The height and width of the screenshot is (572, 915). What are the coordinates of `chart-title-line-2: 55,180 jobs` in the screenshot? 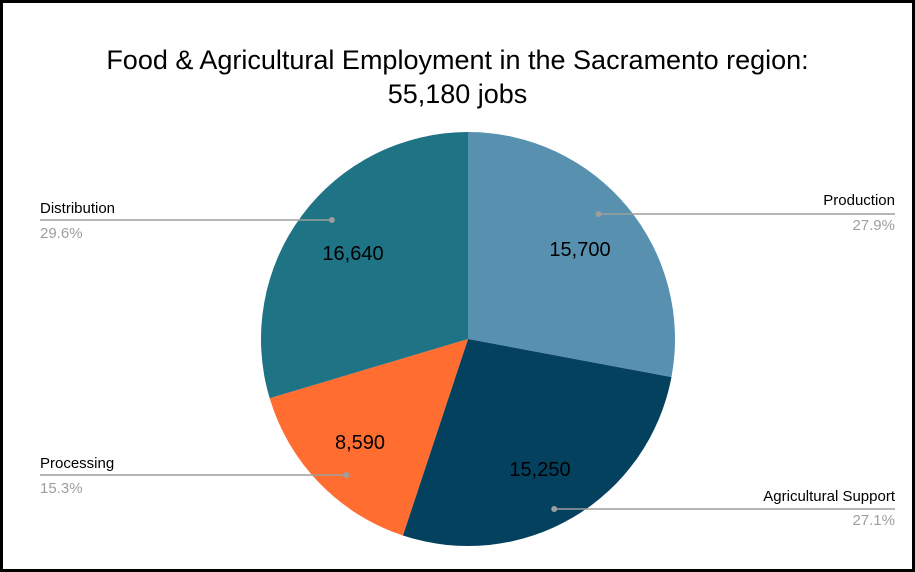 It's located at (457, 94).